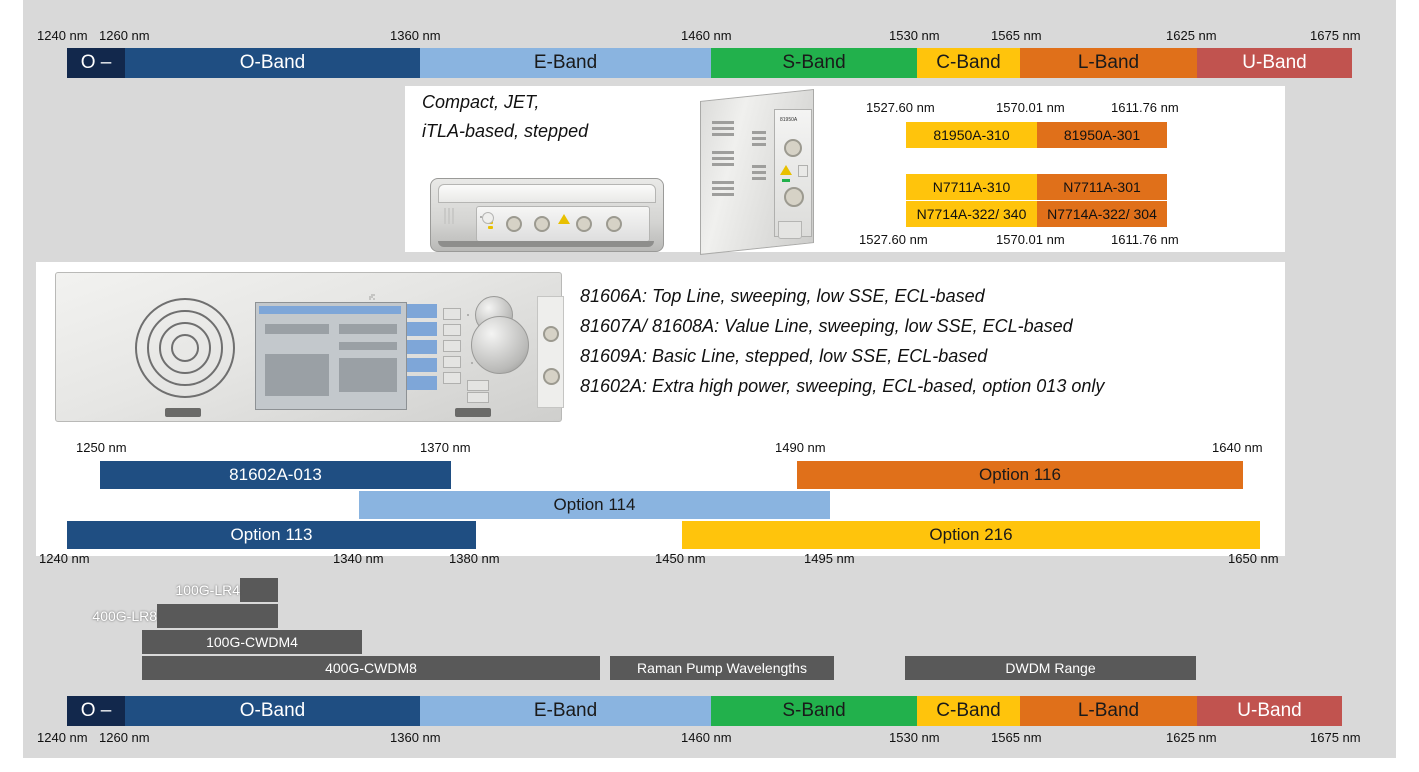 The image size is (1419, 772). I want to click on tick-1360: 1360 nm, so click(415, 35).